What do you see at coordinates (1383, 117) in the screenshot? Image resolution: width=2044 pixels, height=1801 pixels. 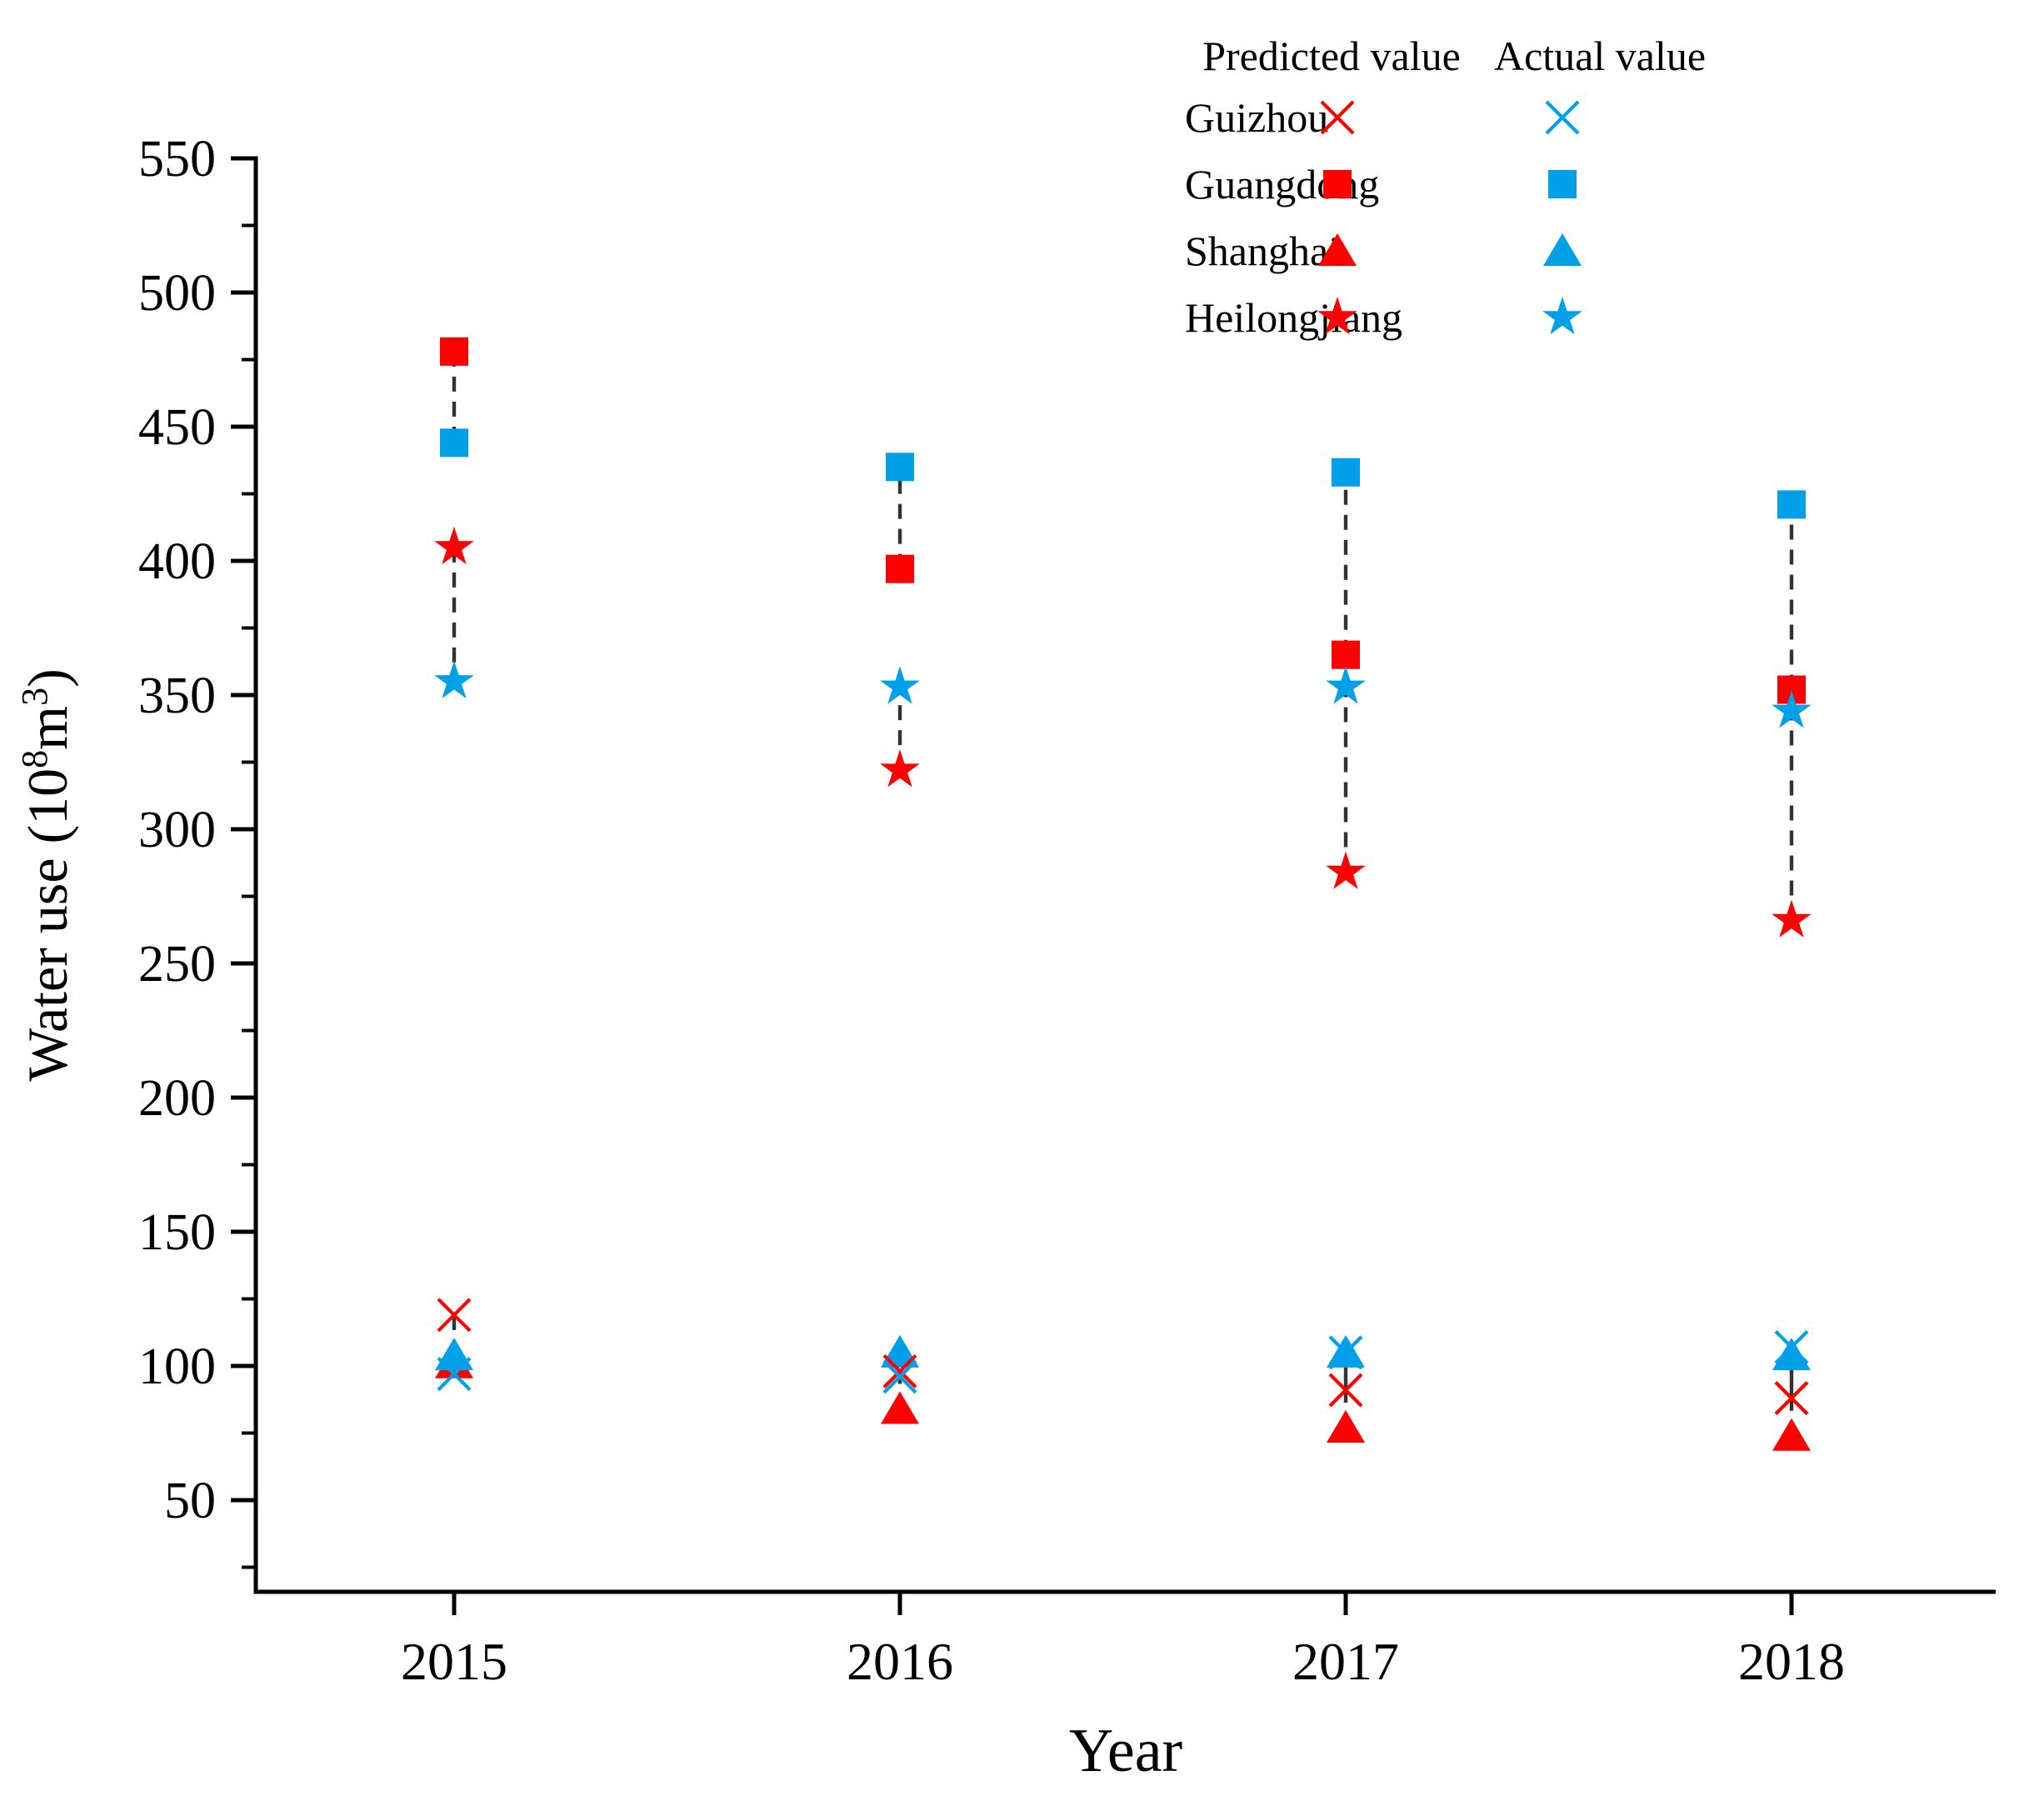 I see `legend-row-guizhou: Guizhou` at bounding box center [1383, 117].